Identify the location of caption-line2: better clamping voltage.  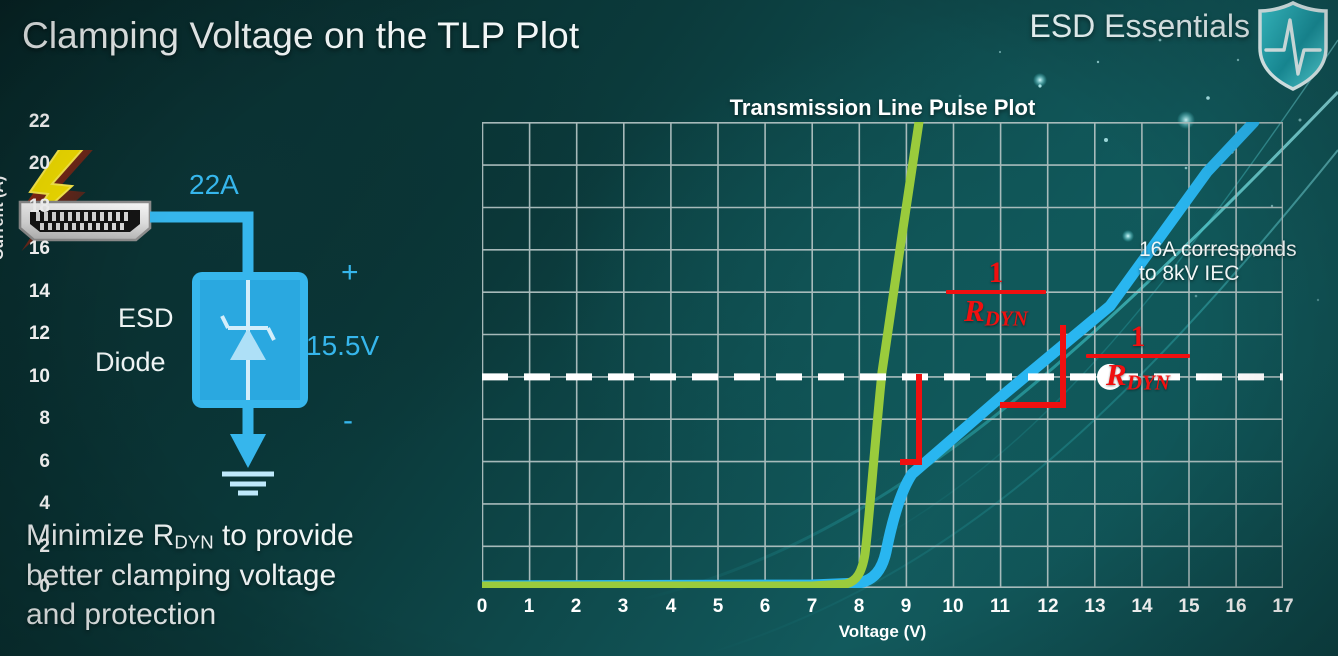
(181, 575).